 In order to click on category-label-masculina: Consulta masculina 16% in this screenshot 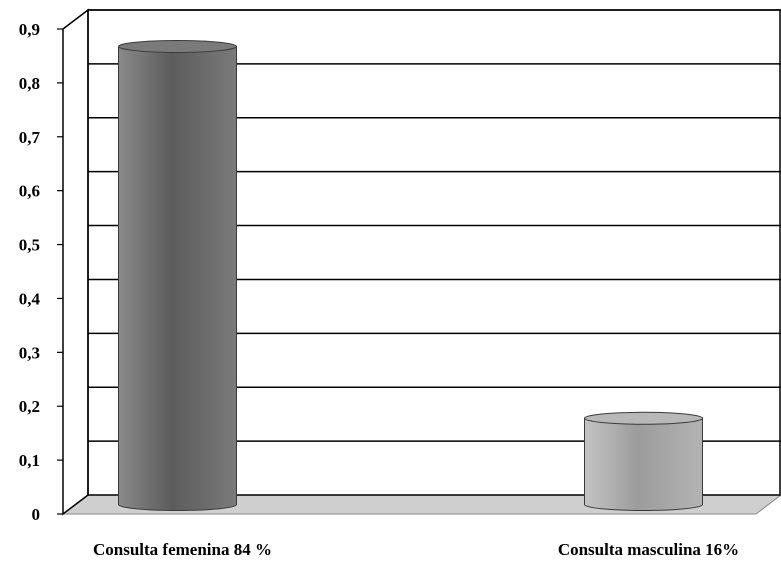, I will do `click(648, 549)`.